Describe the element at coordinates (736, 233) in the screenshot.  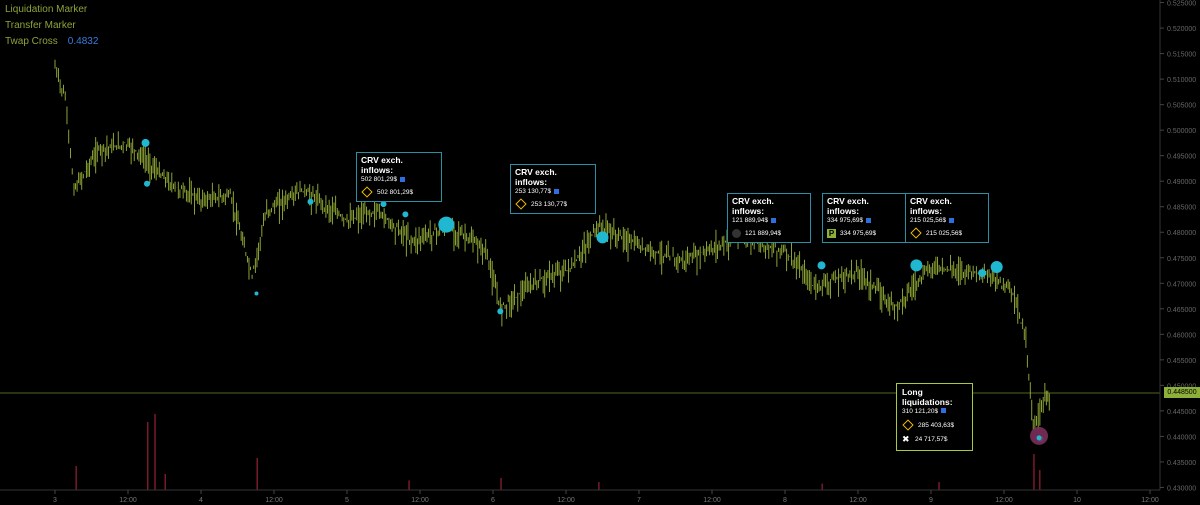
I see `exchange-dark-icon` at that location.